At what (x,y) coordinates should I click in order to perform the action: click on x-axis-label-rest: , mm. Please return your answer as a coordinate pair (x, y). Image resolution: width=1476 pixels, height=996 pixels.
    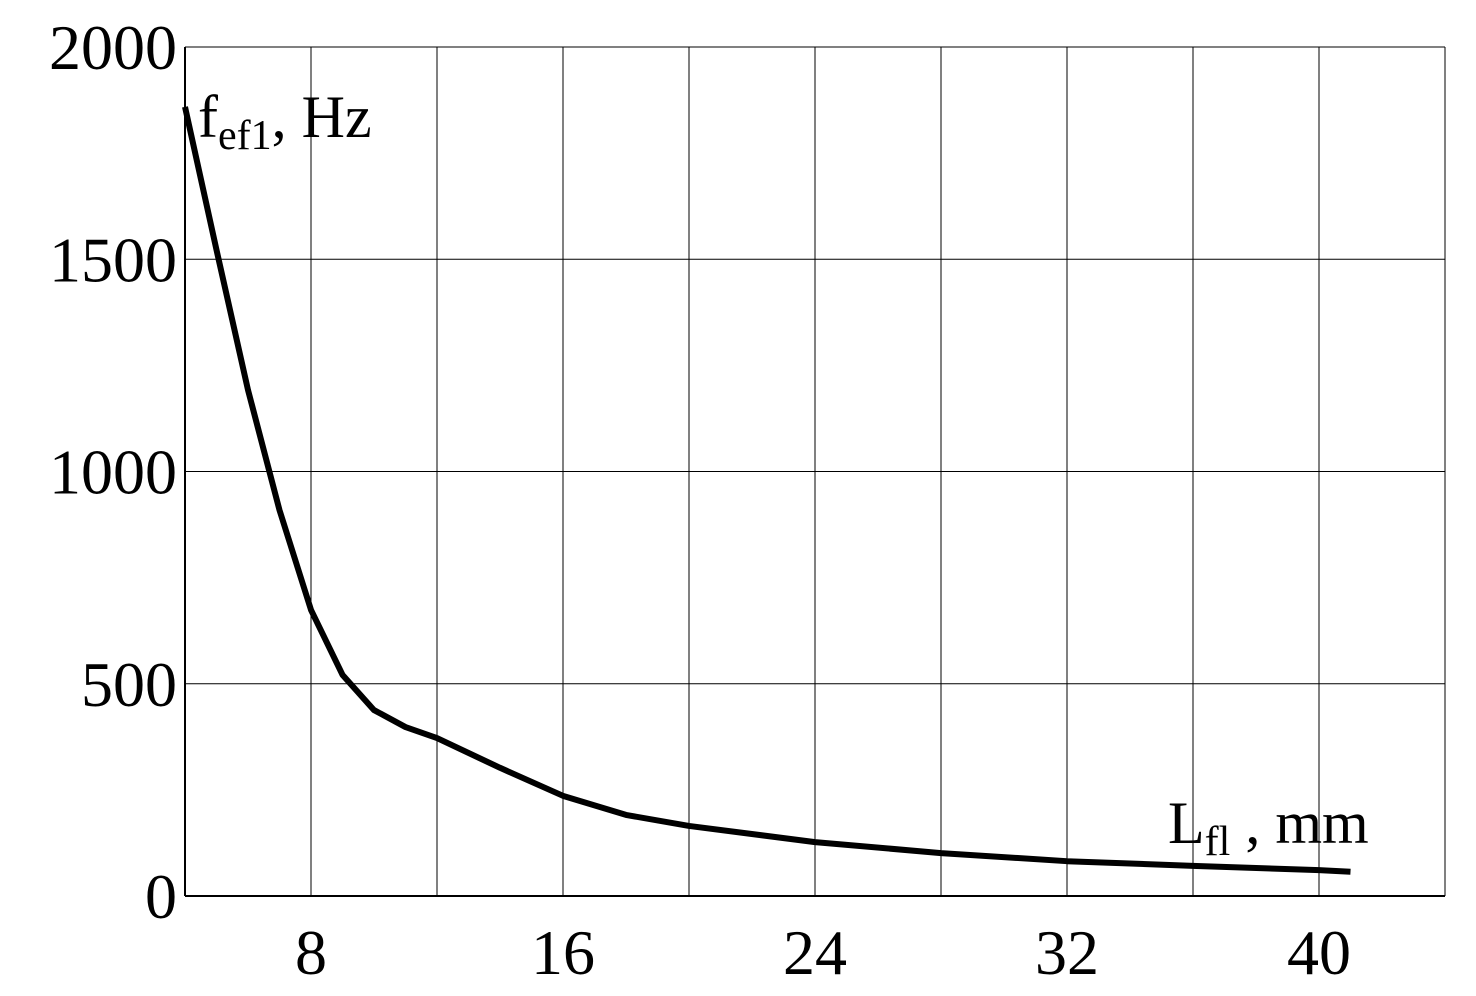
    Looking at the image, I should click on (1299, 823).